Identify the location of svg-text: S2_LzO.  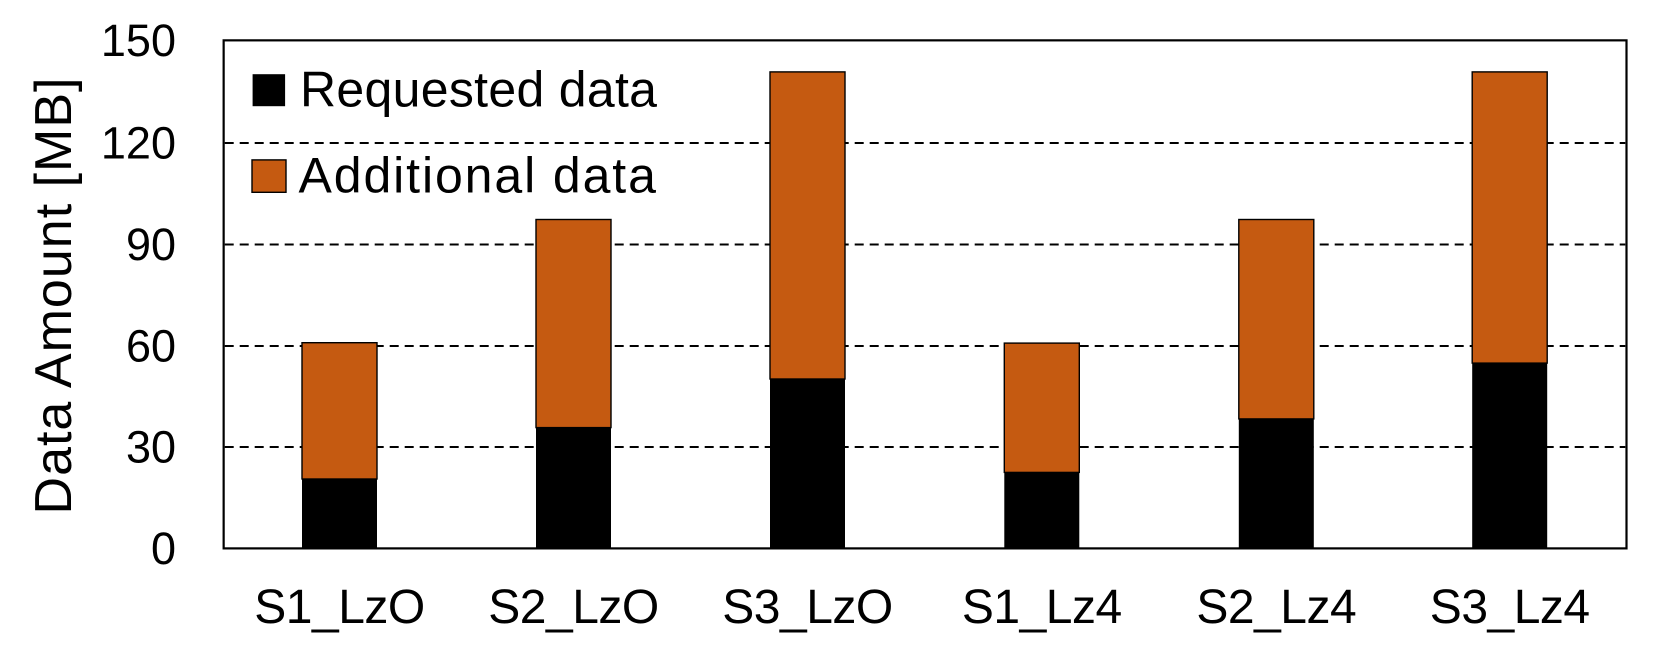
(573, 607).